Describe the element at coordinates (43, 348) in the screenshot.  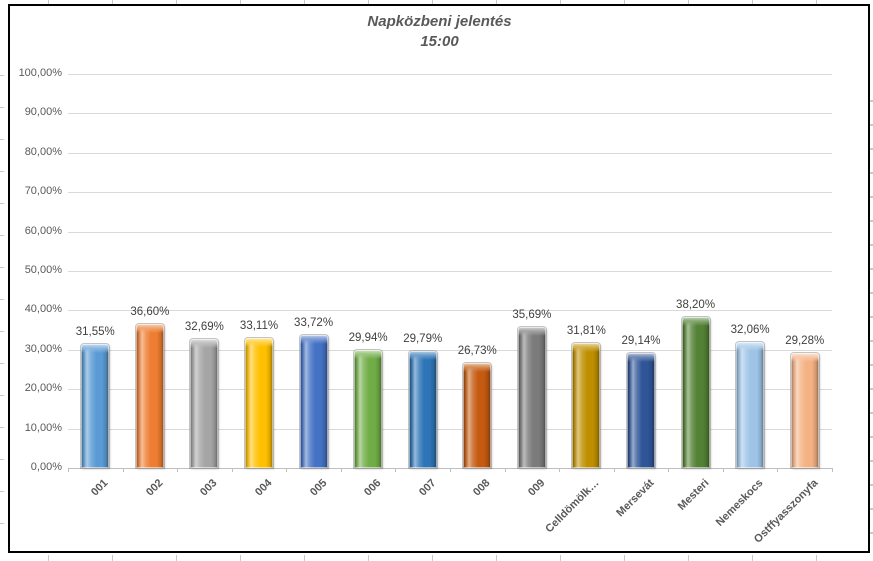
I see `y-axis-tick-label: 30,00%` at that location.